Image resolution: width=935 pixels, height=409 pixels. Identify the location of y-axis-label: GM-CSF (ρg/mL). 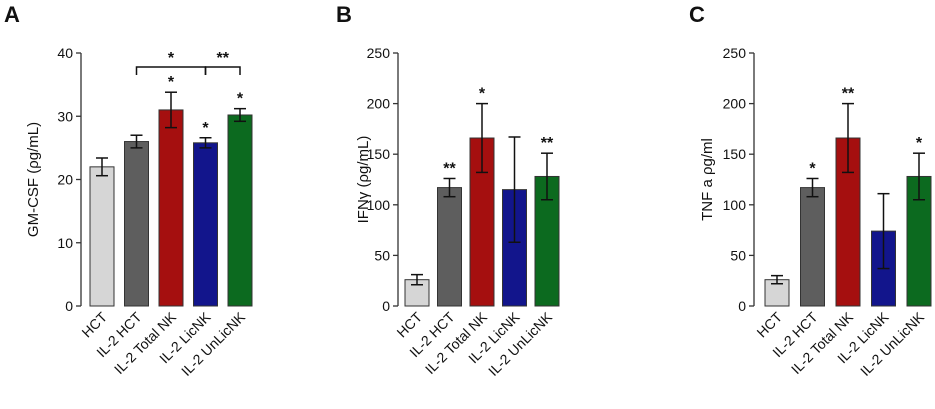
(33, 179).